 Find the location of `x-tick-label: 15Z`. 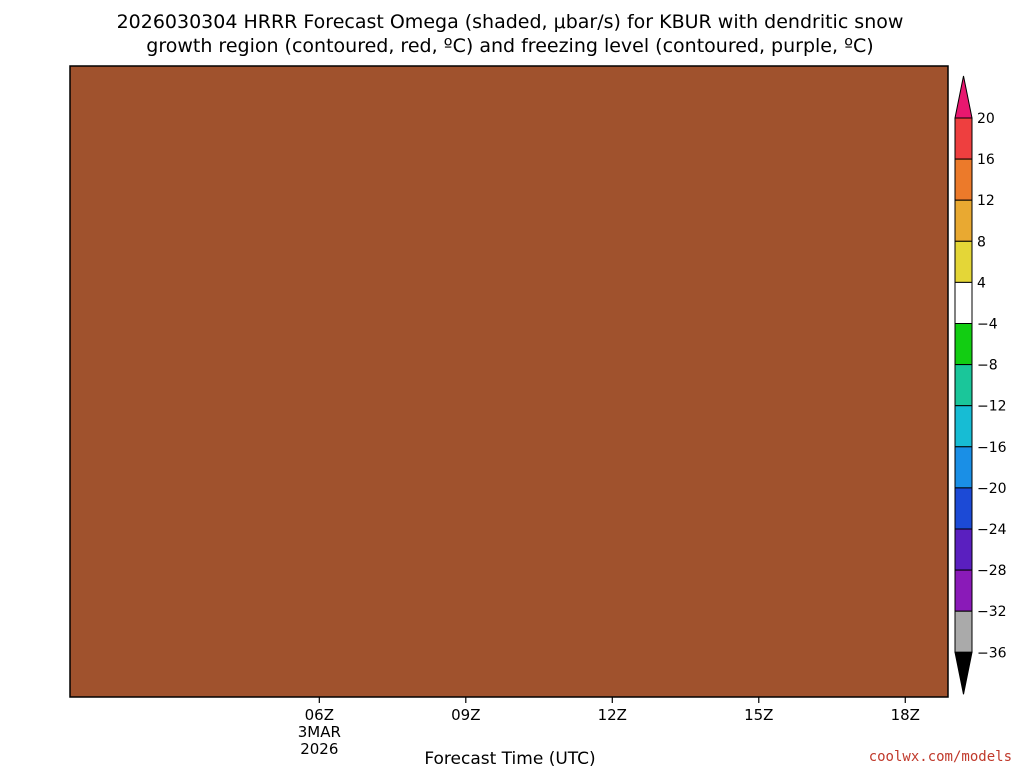

x-tick-label: 15Z is located at coordinates (758, 715).